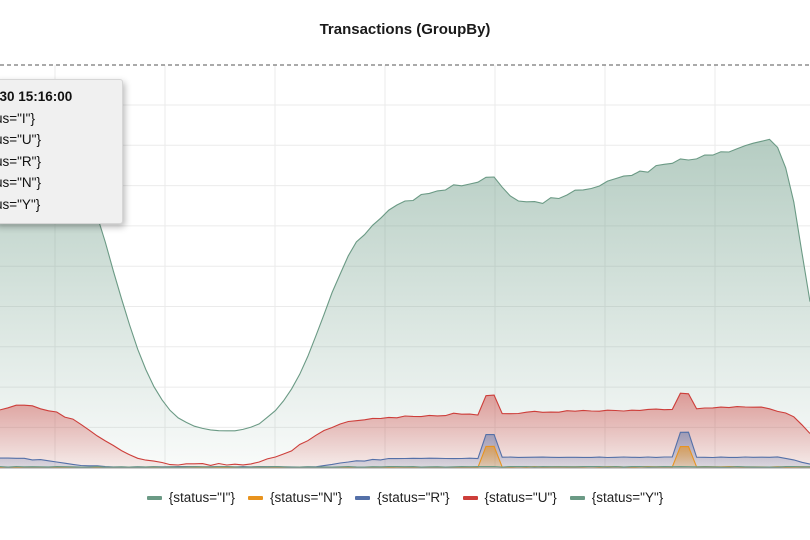 The width and height of the screenshot is (810, 540). Describe the element at coordinates (36, 96) in the screenshot. I see `tooltip-timestamp: -30 15:16:00` at that location.